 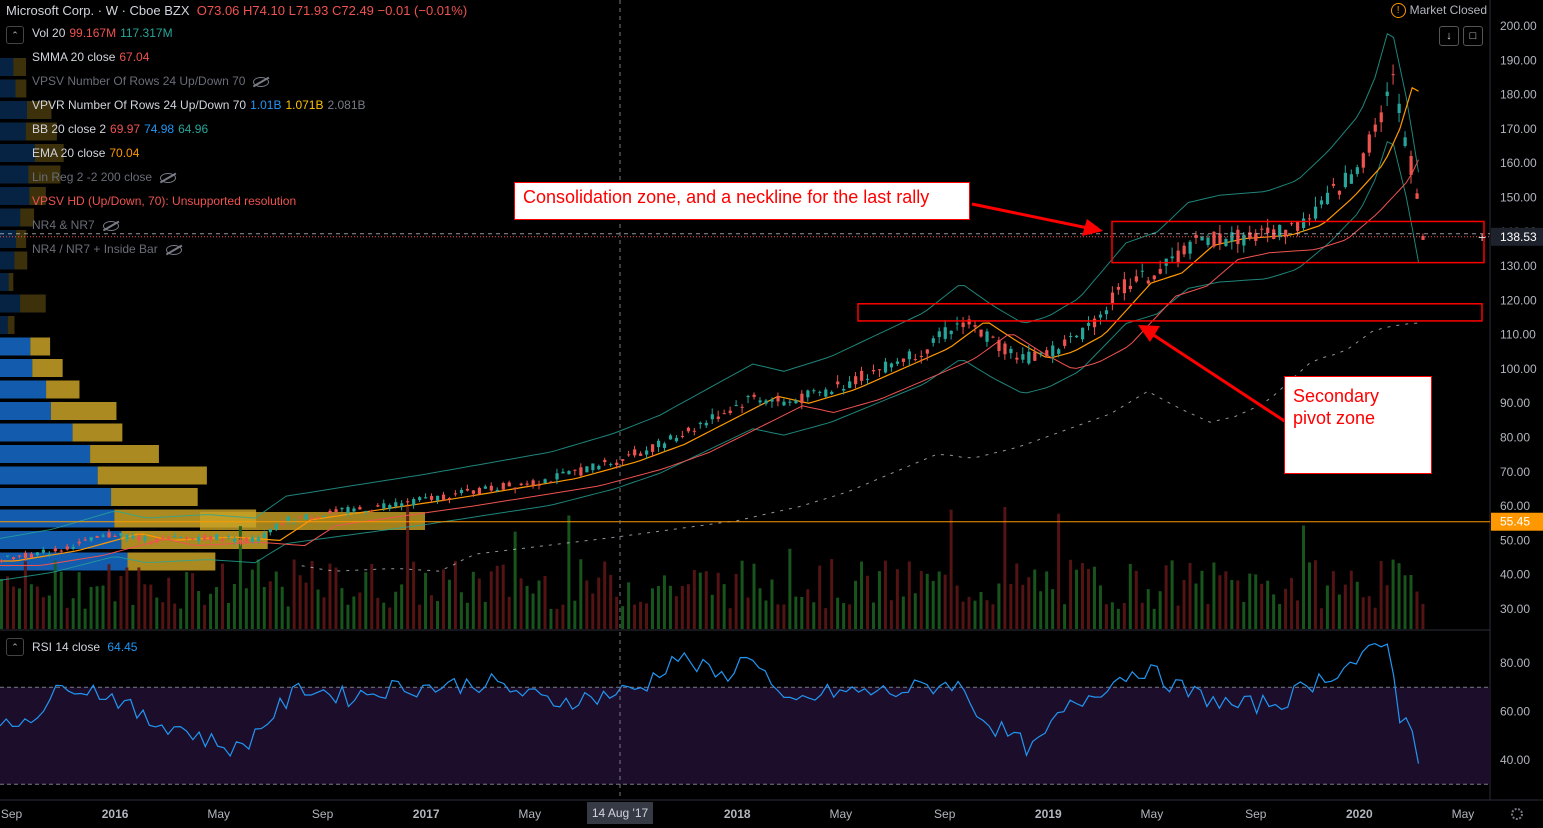 What do you see at coordinates (84, 647) in the screenshot?
I see `rsi-legend: RSI 14 close 64.45` at bounding box center [84, 647].